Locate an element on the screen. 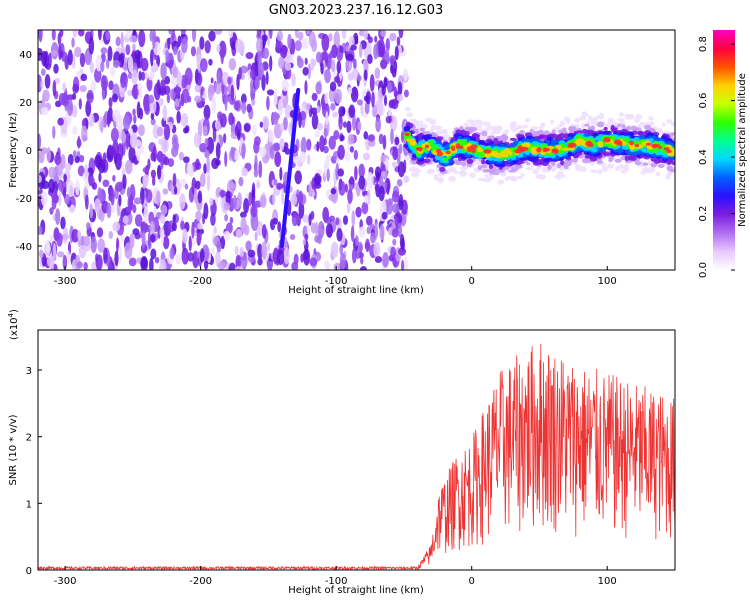 The width and height of the screenshot is (750, 600). signal-streak is located at coordinates (290, 168).